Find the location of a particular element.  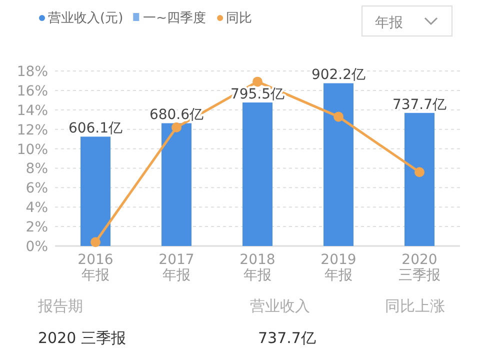

y-tick-label: 4% is located at coordinates (37, 208).